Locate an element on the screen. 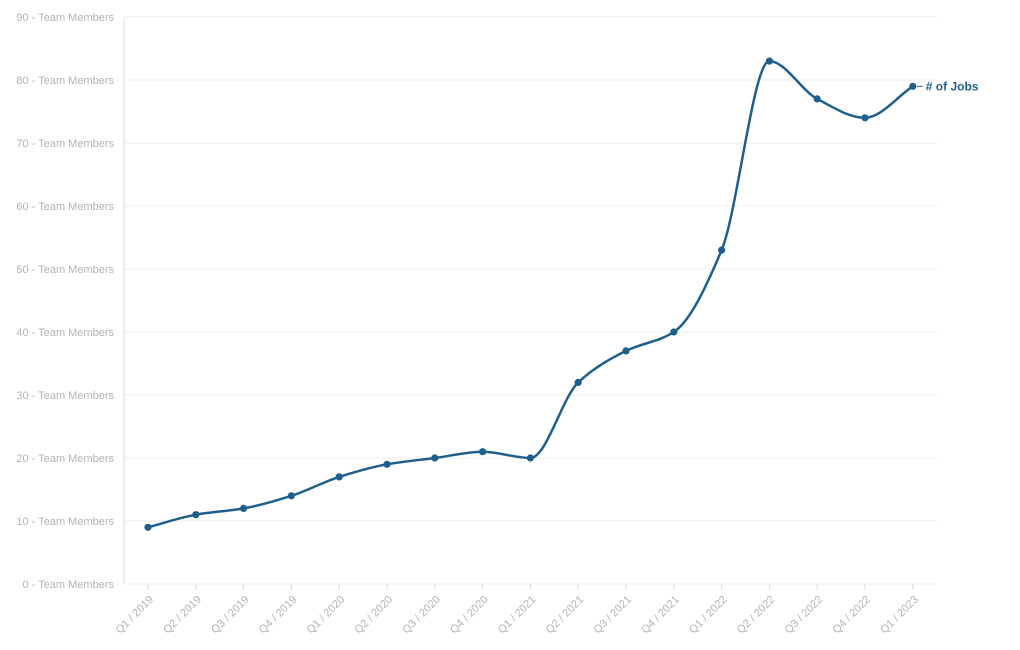  y-tick-label: 0 - Team Members is located at coordinates (69, 585).